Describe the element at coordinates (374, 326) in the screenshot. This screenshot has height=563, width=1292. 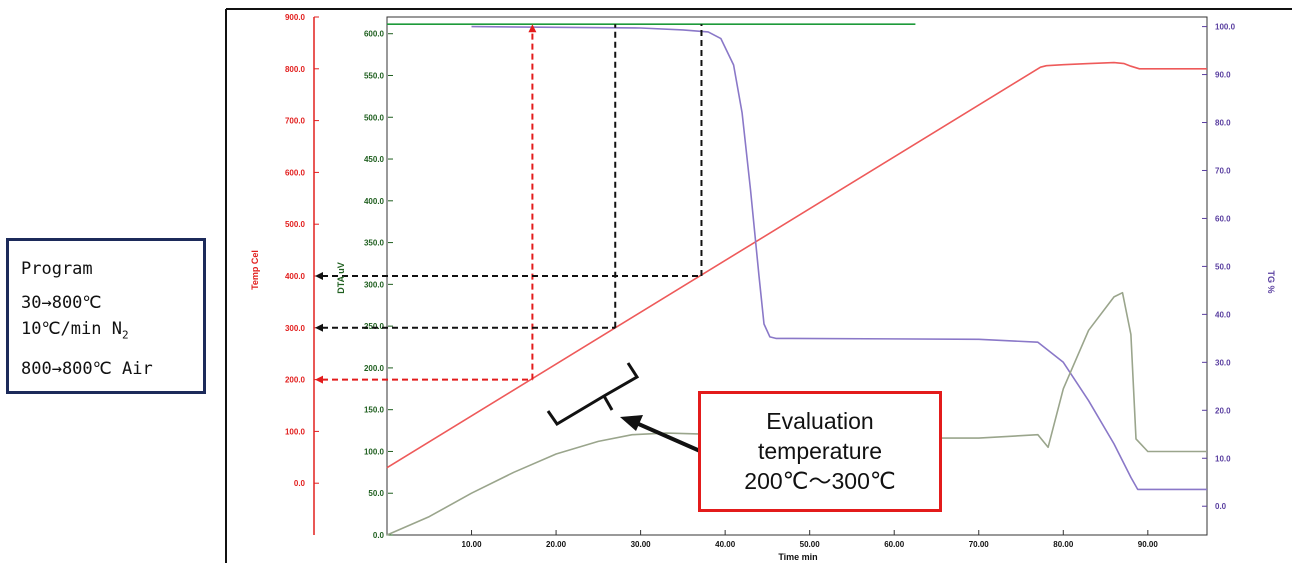
I see `dta-tick-label: 250.0` at that location.